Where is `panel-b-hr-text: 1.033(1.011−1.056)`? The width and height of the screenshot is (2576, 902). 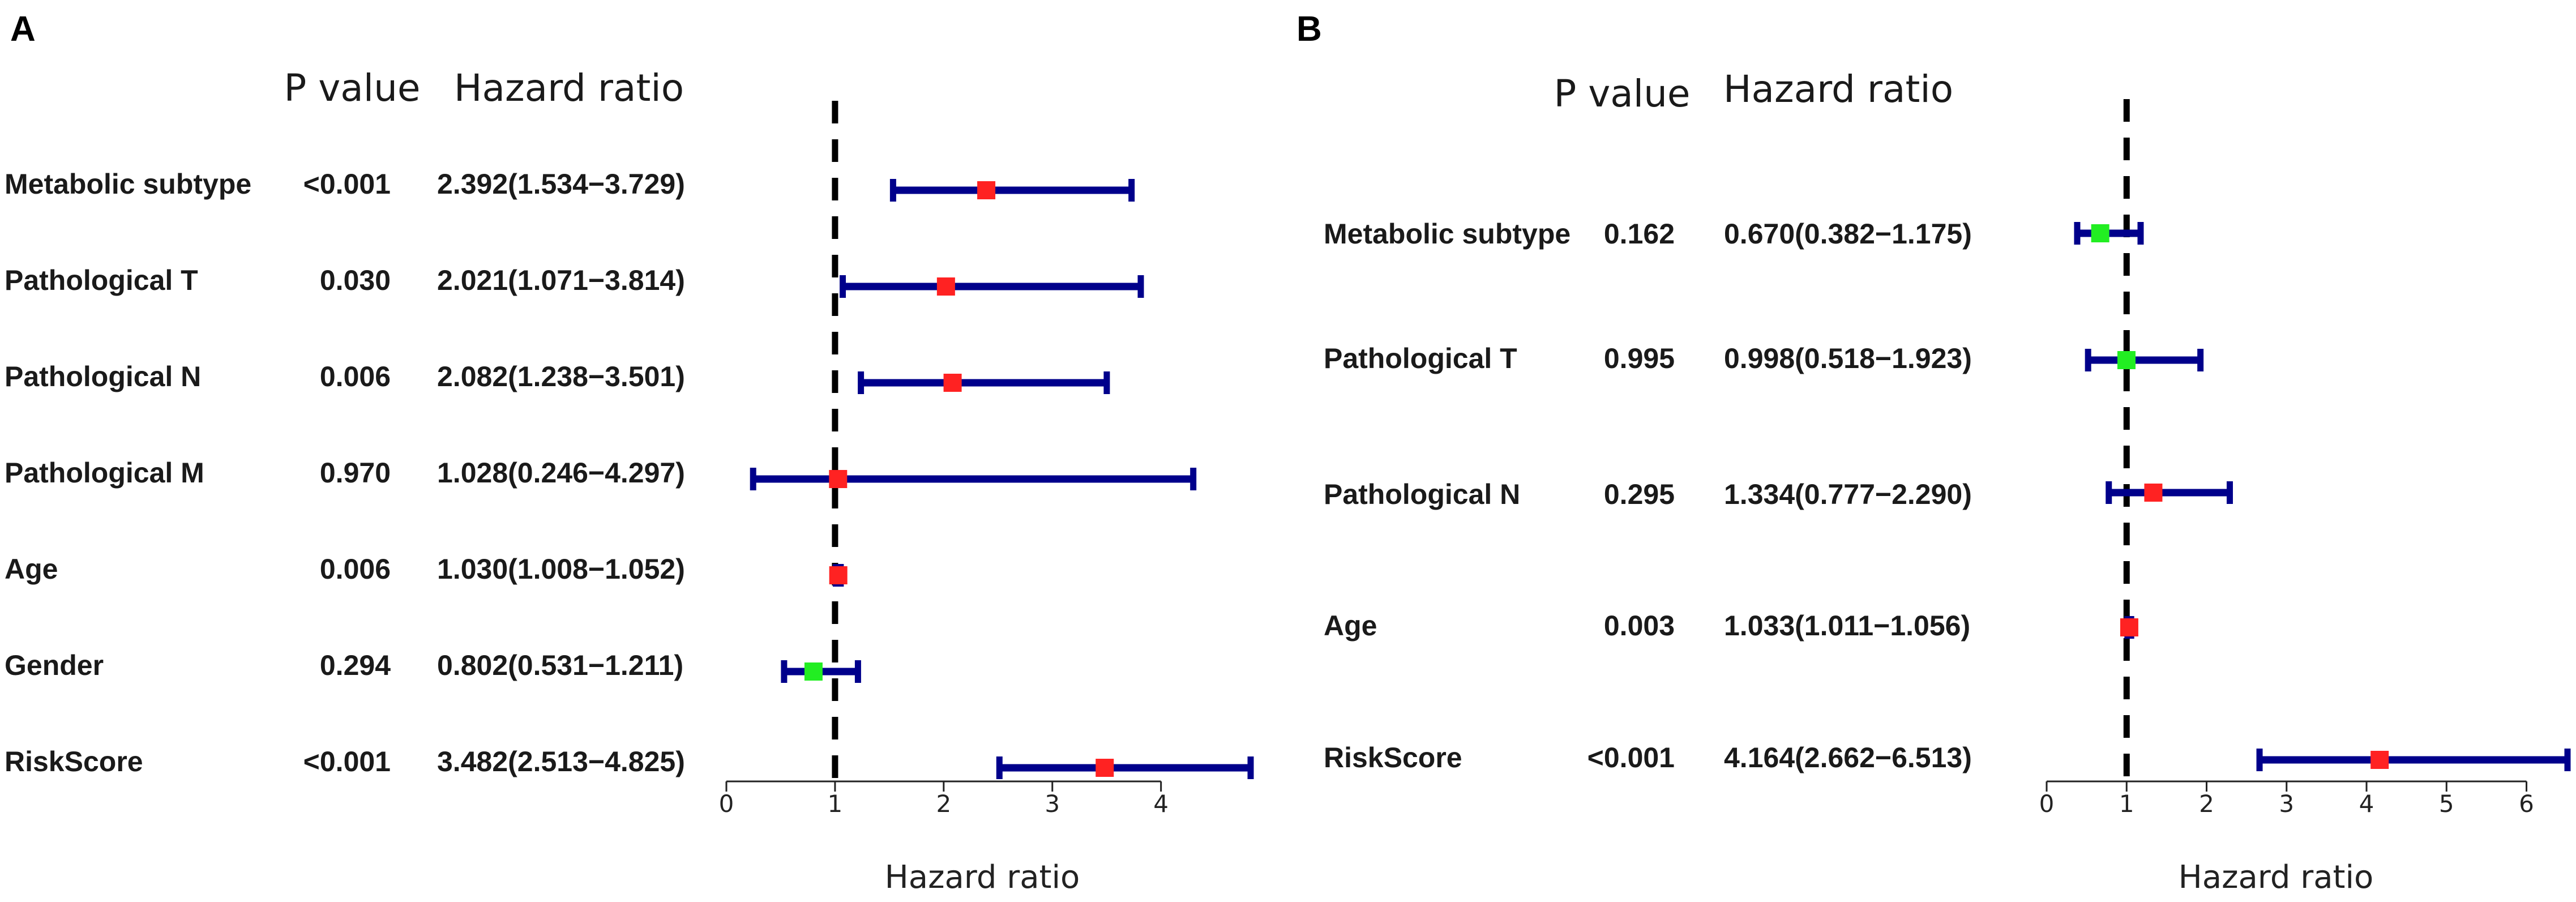 panel-b-hr-text: 1.033(1.011−1.056) is located at coordinates (1847, 626).